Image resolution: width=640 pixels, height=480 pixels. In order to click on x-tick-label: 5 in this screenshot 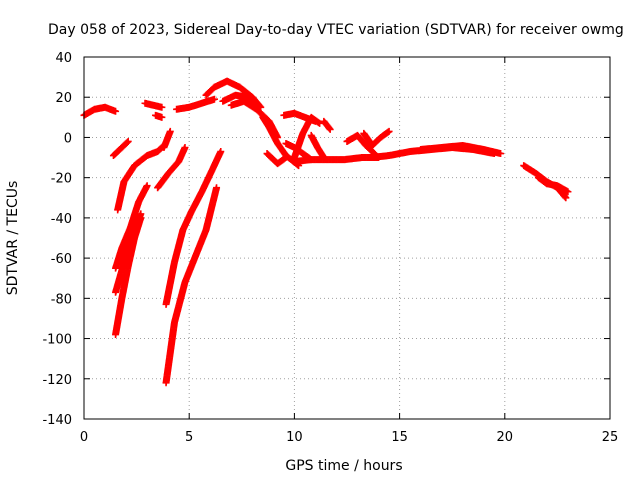, I will do `click(189, 437)`.